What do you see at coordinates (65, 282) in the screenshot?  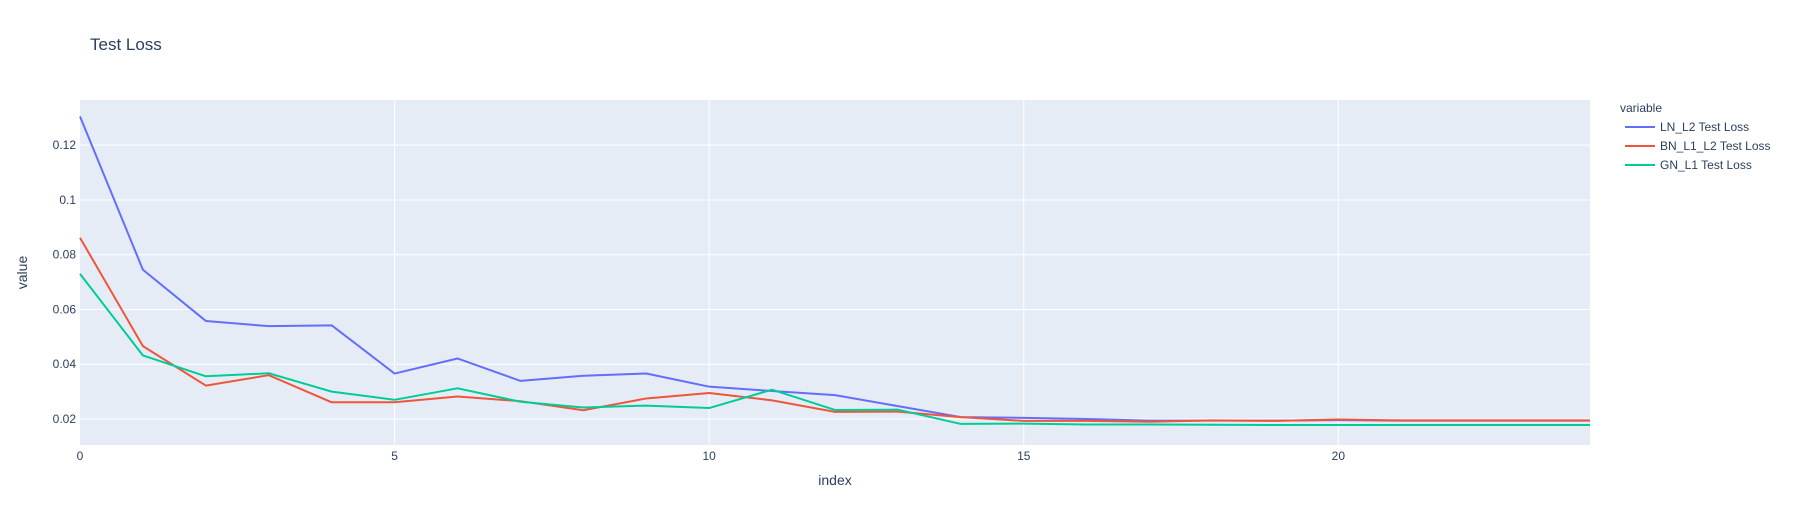 I see `y-axis-ticks: 0.02 0.04 0.06 0.08 0.1 0.12` at bounding box center [65, 282].